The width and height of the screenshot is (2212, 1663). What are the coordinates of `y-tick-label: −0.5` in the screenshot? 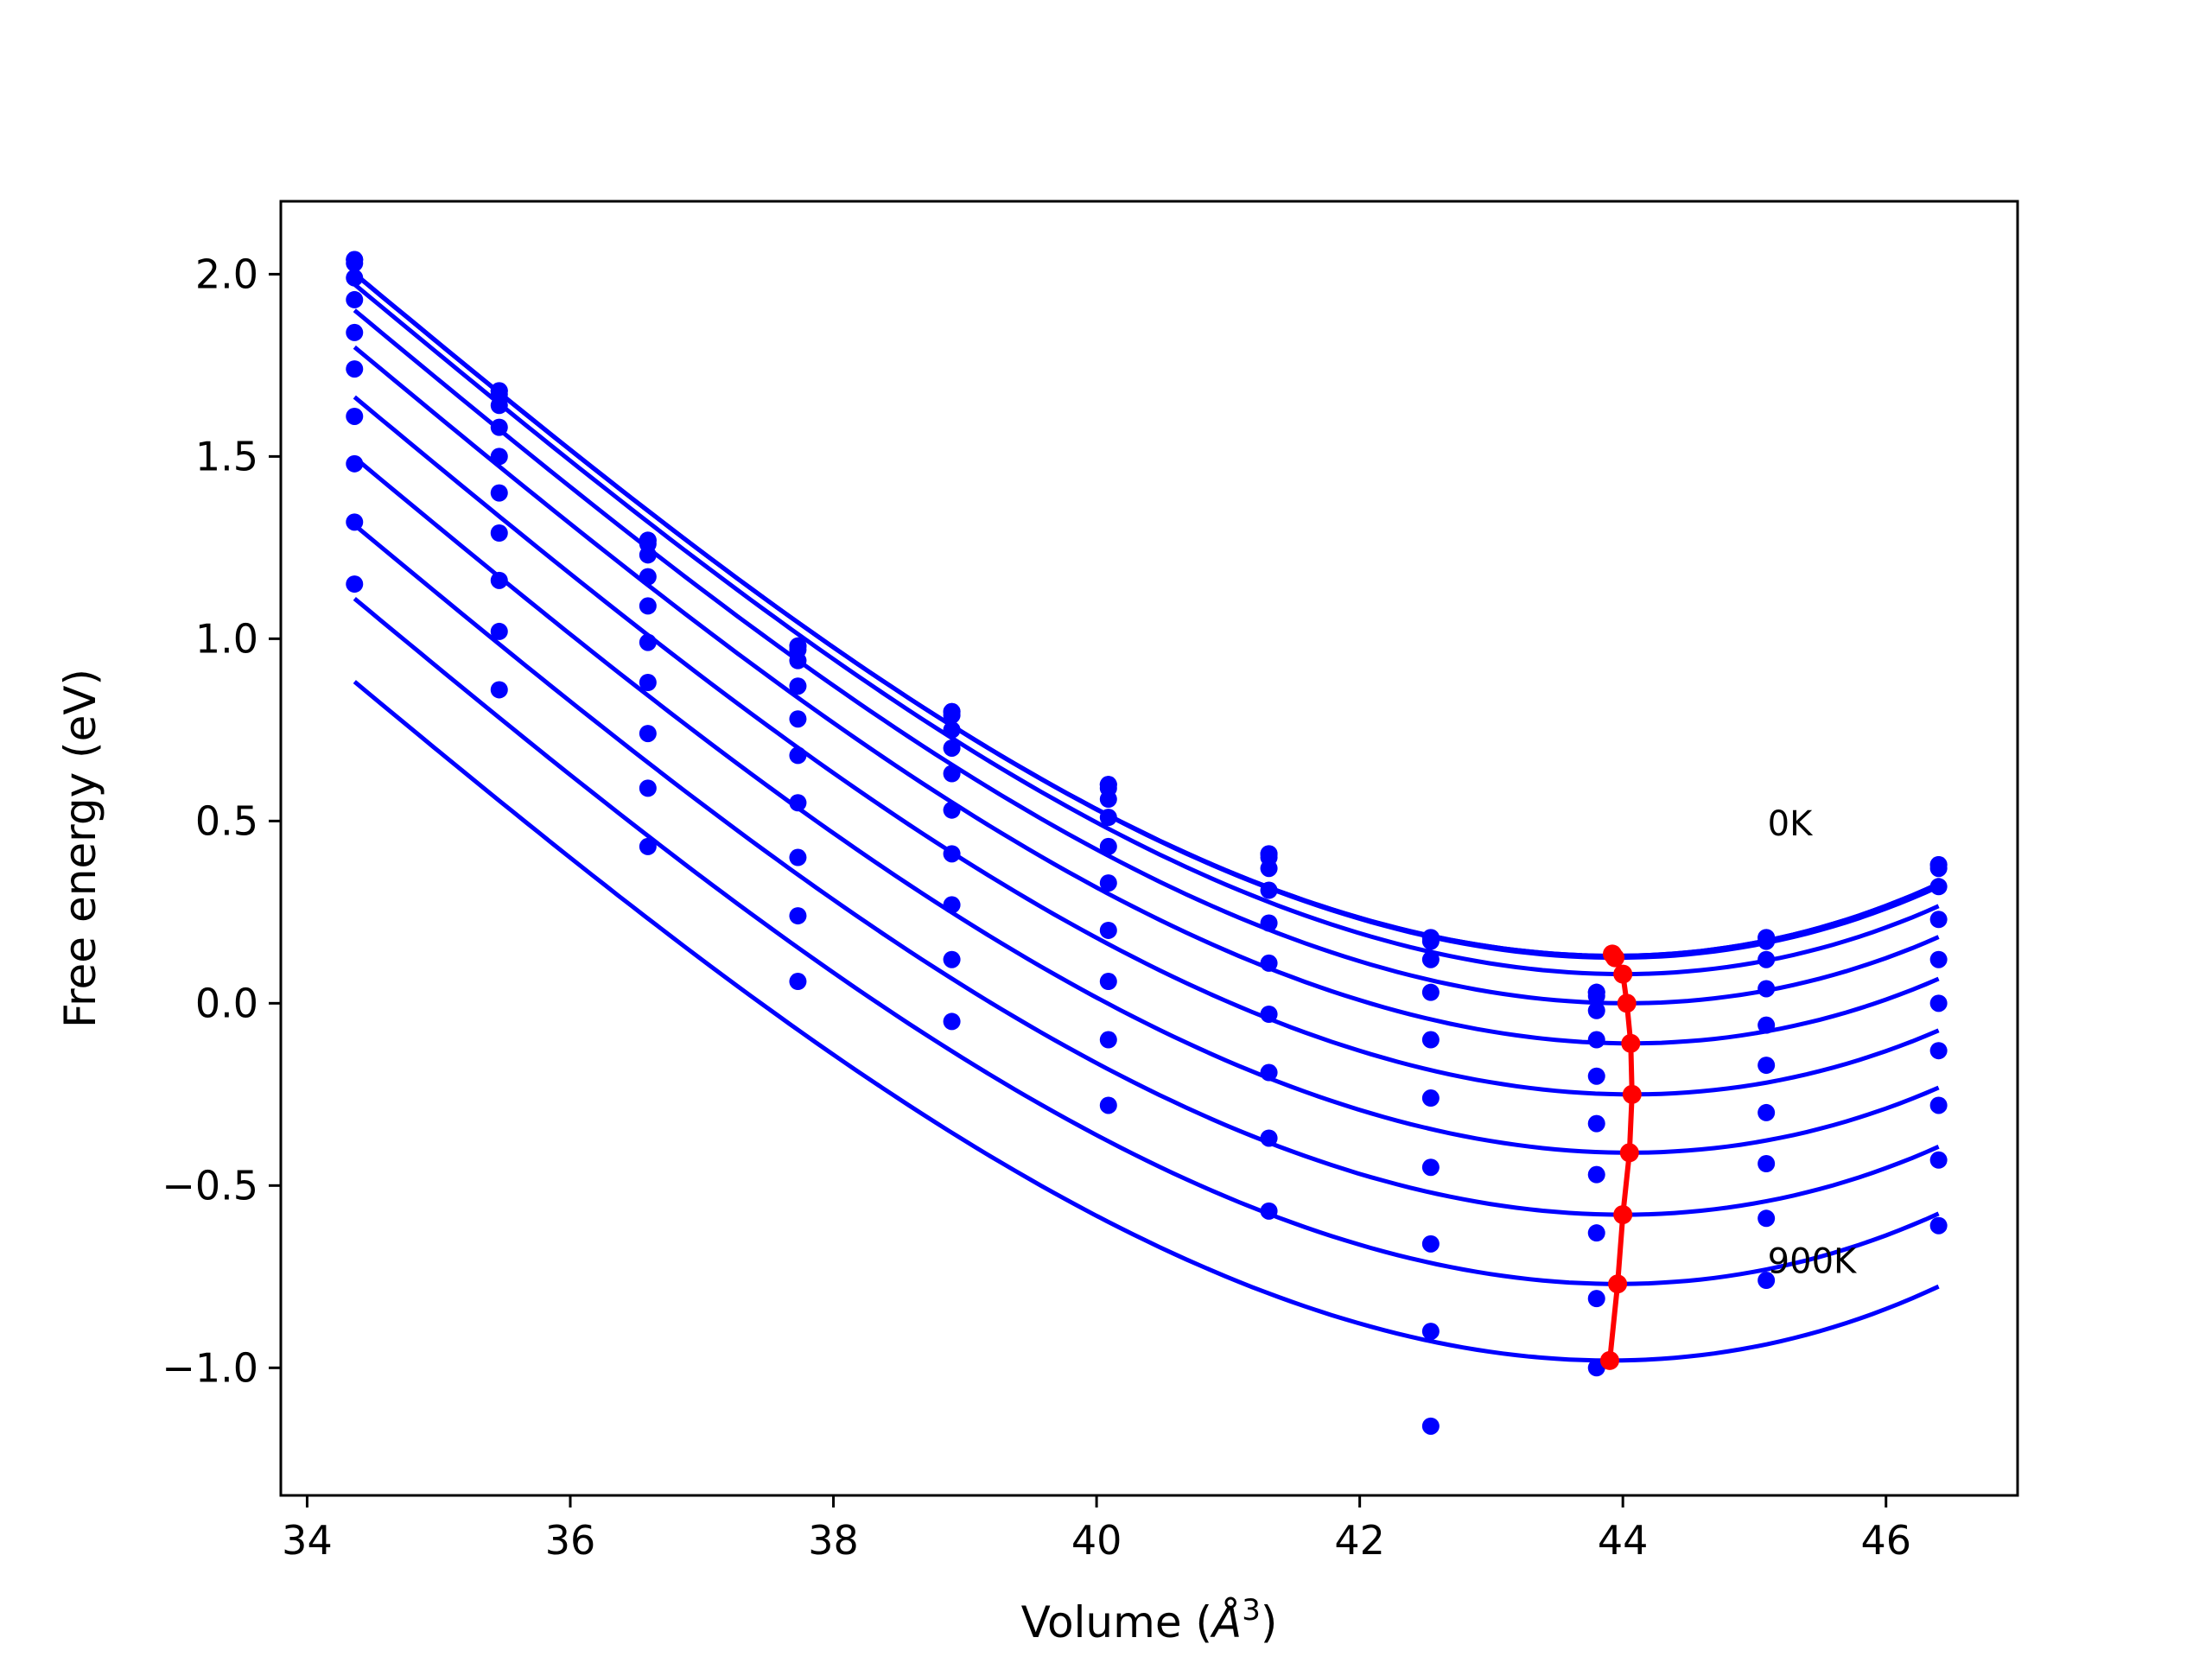 It's located at (210, 1186).